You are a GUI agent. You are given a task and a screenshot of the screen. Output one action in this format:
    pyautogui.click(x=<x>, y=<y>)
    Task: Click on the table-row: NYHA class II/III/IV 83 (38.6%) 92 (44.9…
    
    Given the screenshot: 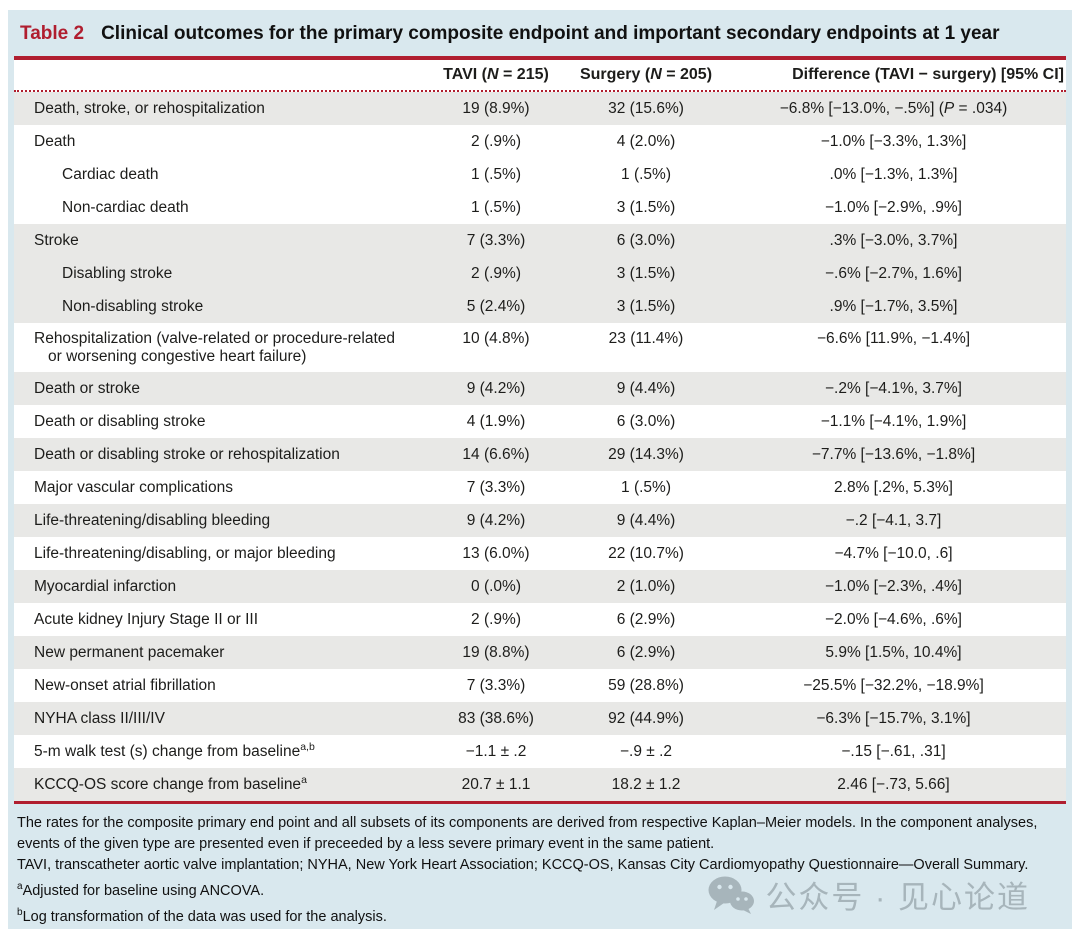 What is the action you would take?
    pyautogui.click(x=540, y=718)
    